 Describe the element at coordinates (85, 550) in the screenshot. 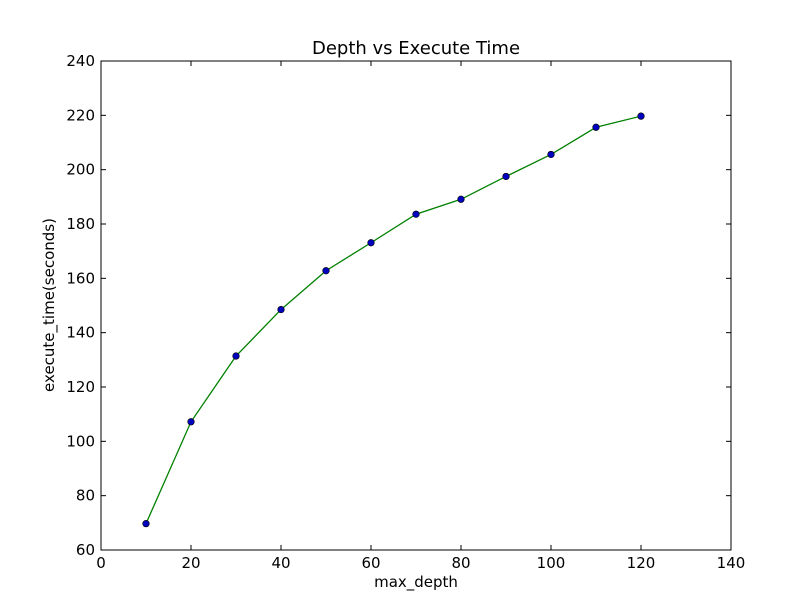

I see `y-tick-label: 60` at that location.